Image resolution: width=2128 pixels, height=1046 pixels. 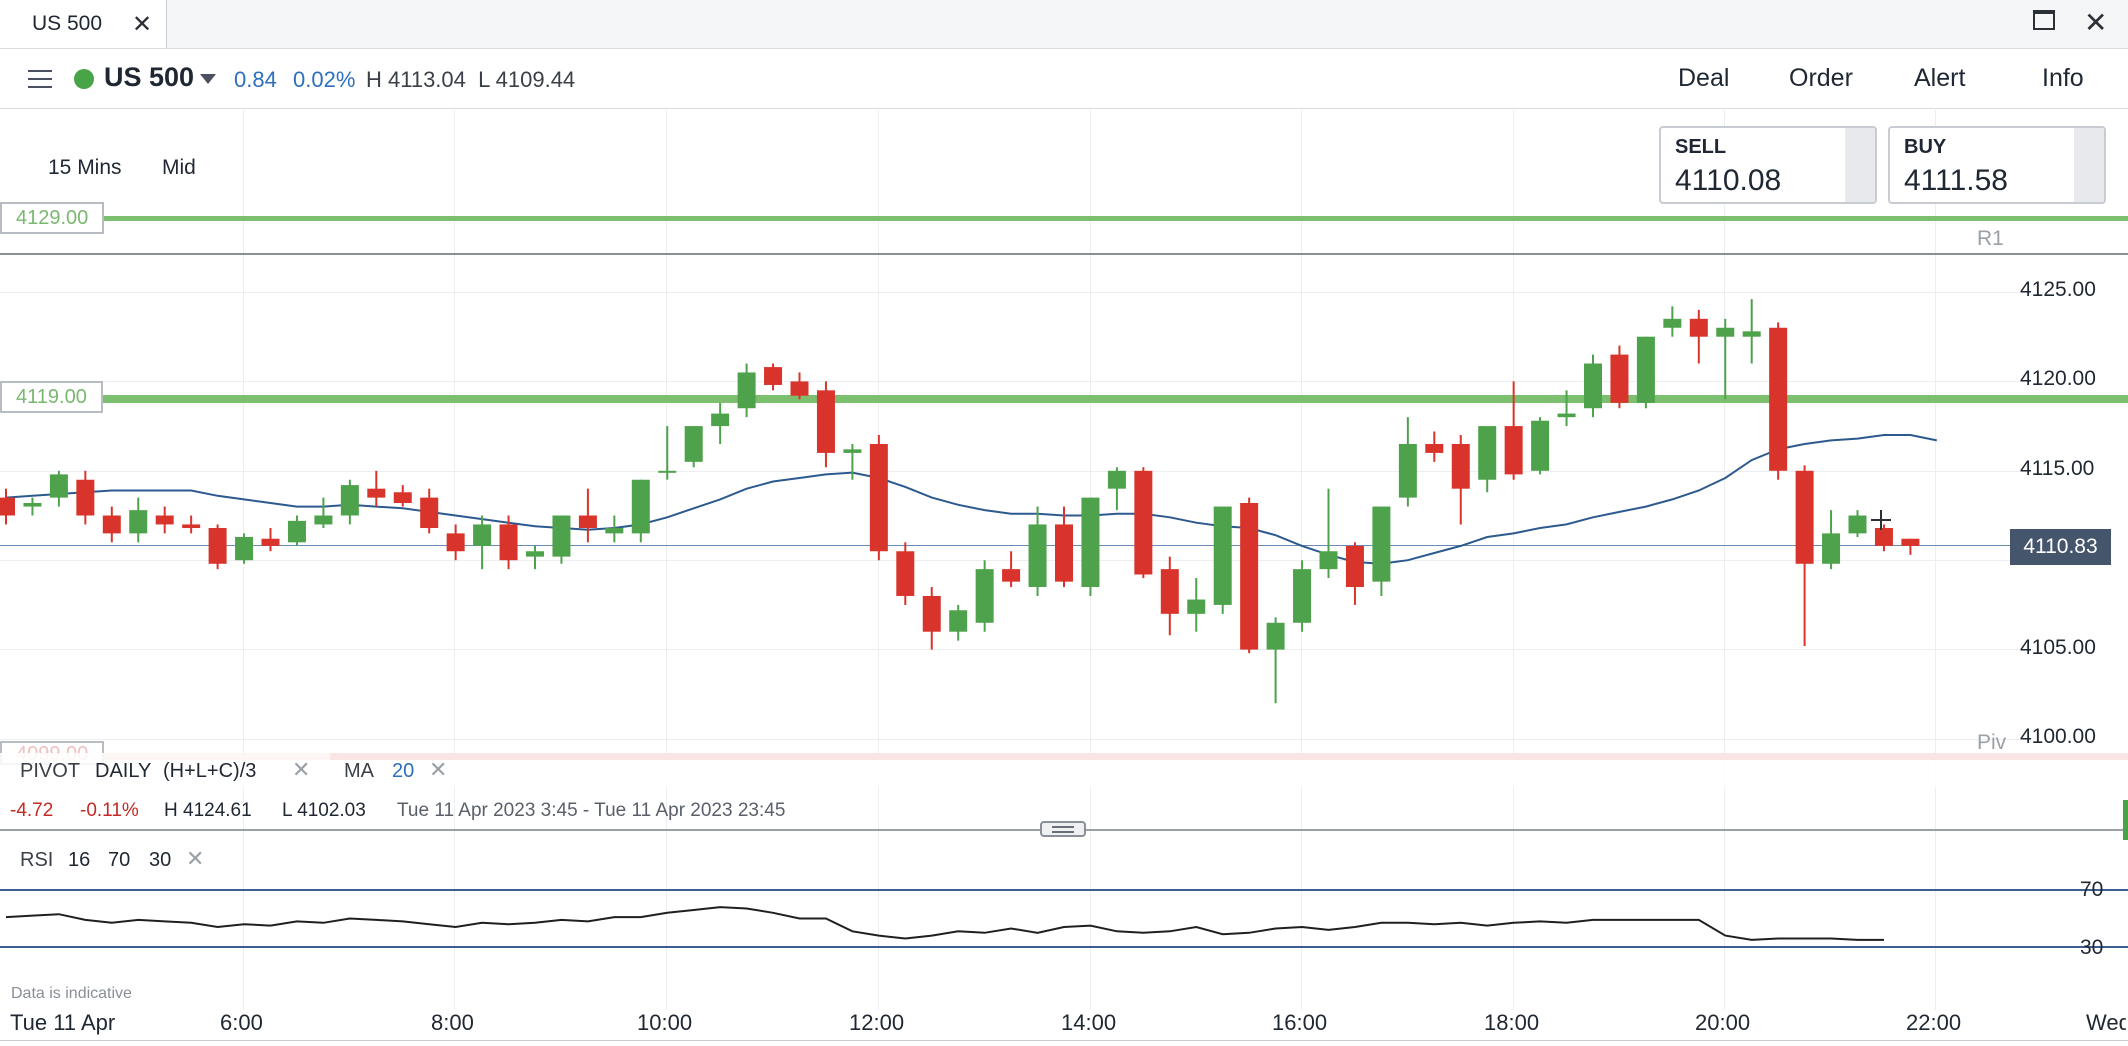 I want to click on x-tick-label: Tue 11 Apr, so click(x=63, y=1022).